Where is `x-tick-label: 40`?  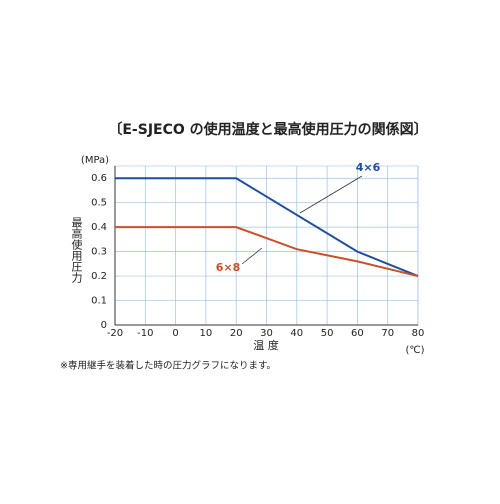 x-tick-label: 40 is located at coordinates (296, 333).